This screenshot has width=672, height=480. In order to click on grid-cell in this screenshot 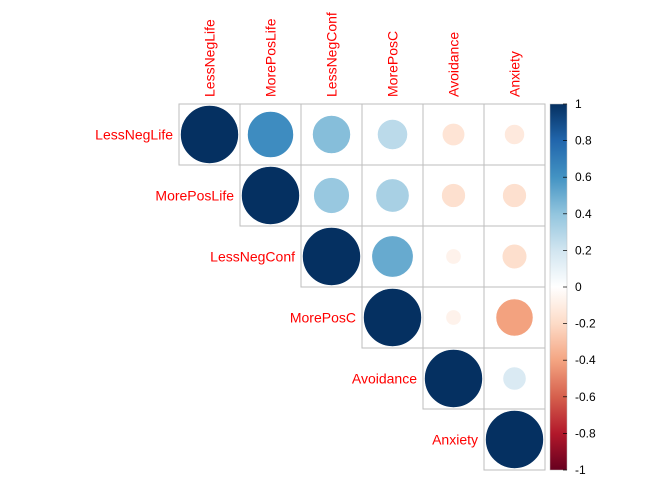, I will do `click(514, 439)`.